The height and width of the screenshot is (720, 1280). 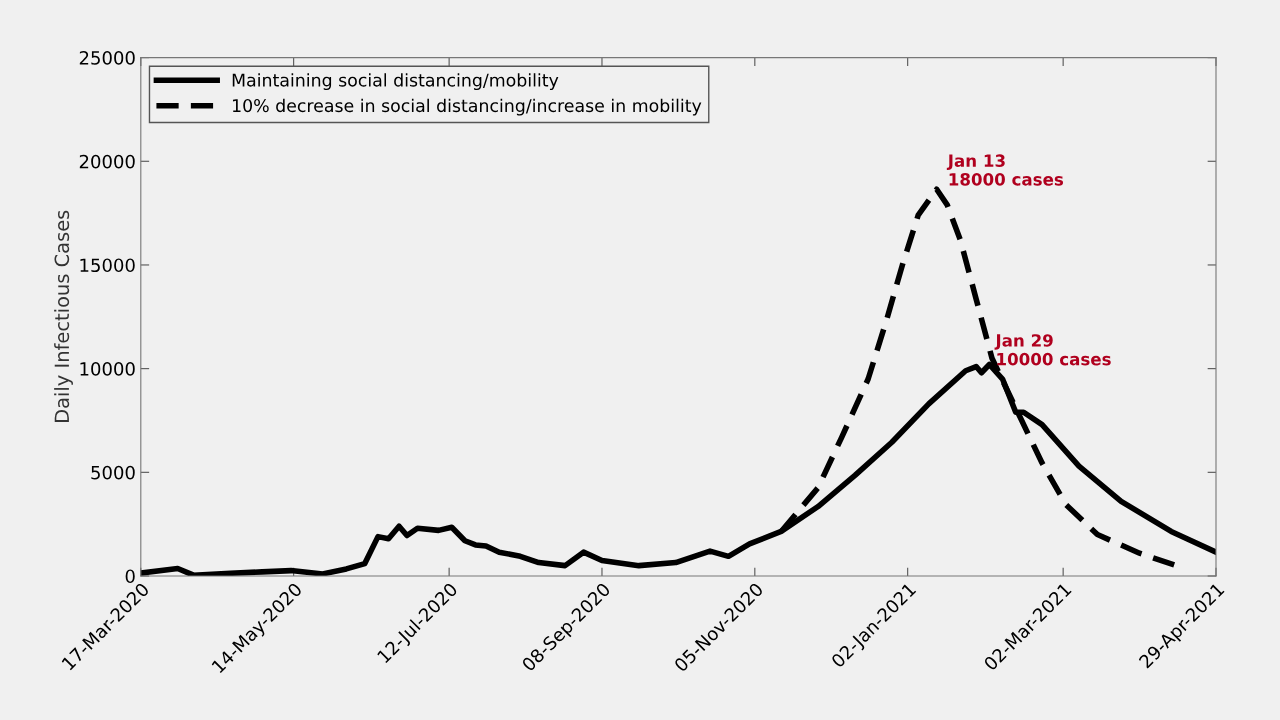 I want to click on legend-label: Maintaining social distancing/mobility, so click(x=395, y=82).